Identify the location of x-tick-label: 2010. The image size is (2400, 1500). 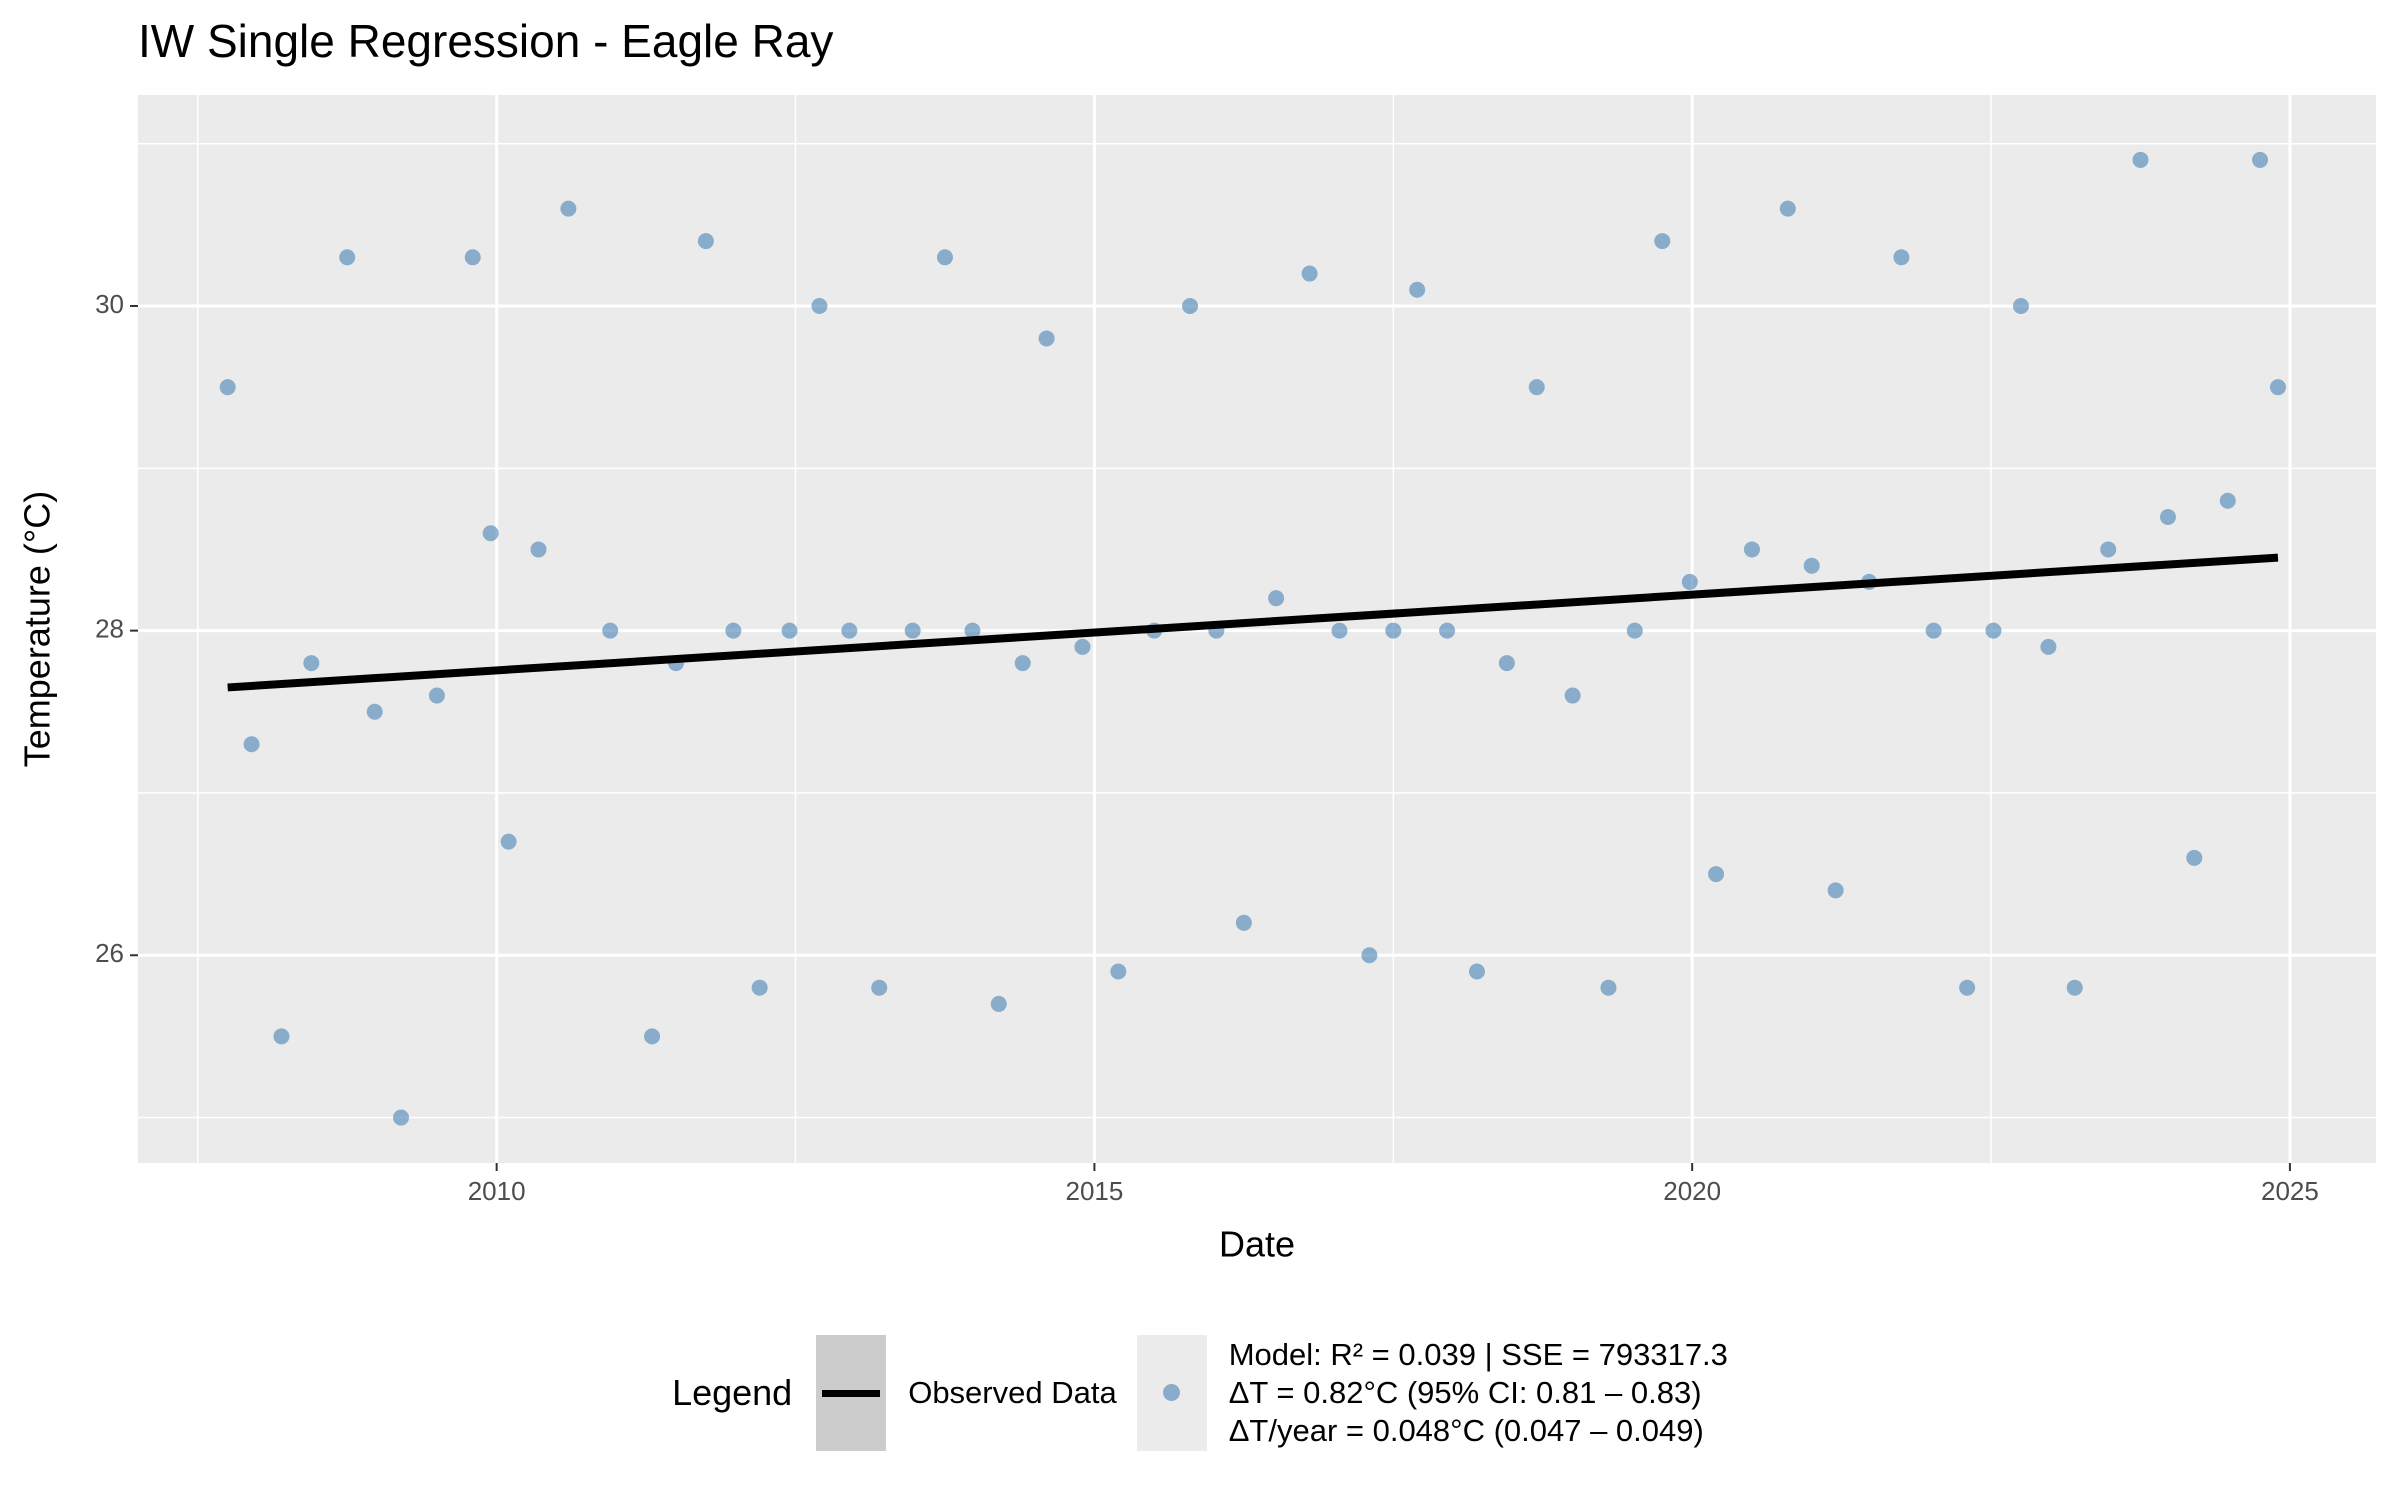
(497, 1191).